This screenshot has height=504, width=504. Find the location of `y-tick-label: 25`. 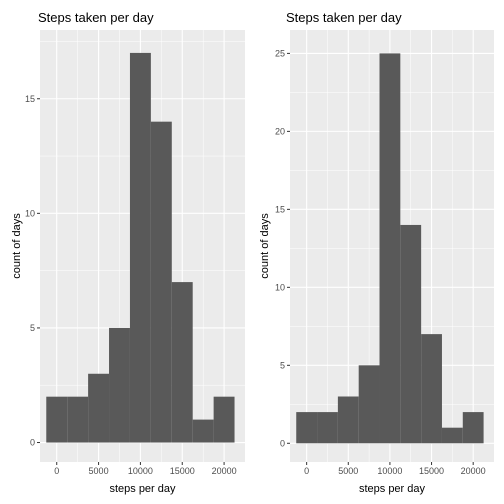

y-tick-label: 25 is located at coordinates (280, 53).